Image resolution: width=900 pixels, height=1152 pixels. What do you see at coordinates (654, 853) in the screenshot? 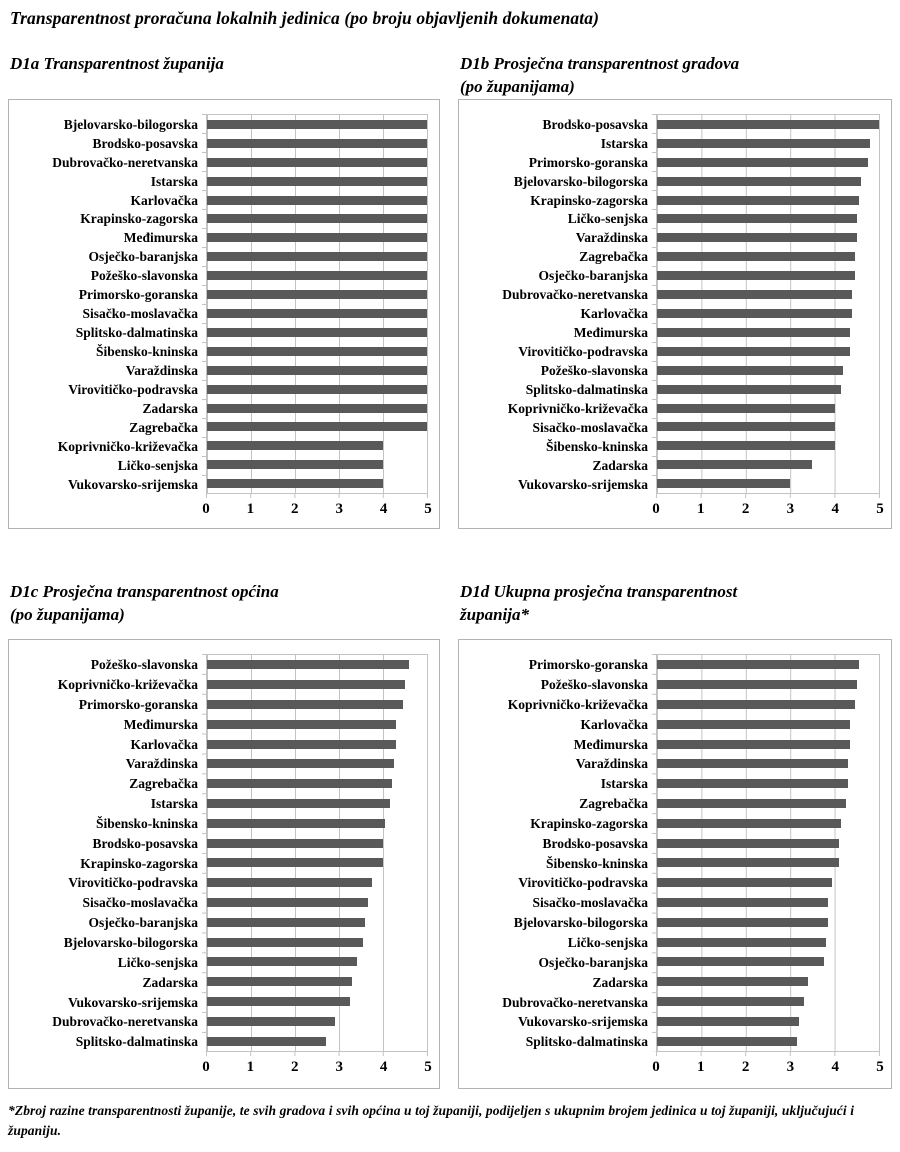
I see `y-axis-ticks` at bounding box center [654, 853].